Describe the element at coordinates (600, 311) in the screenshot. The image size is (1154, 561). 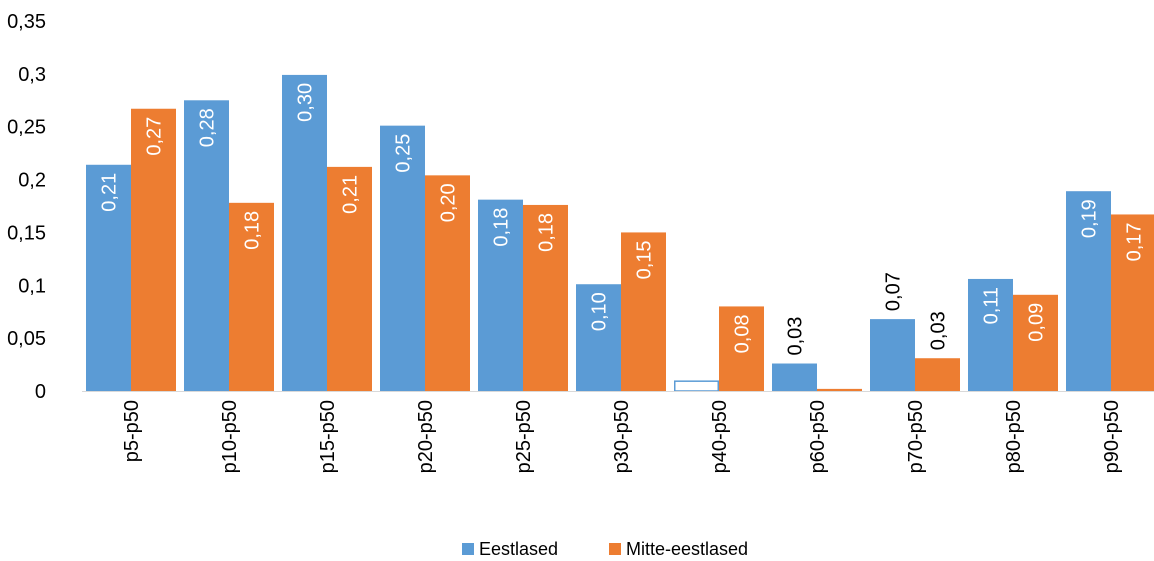
I see `data-label: 0,10` at that location.